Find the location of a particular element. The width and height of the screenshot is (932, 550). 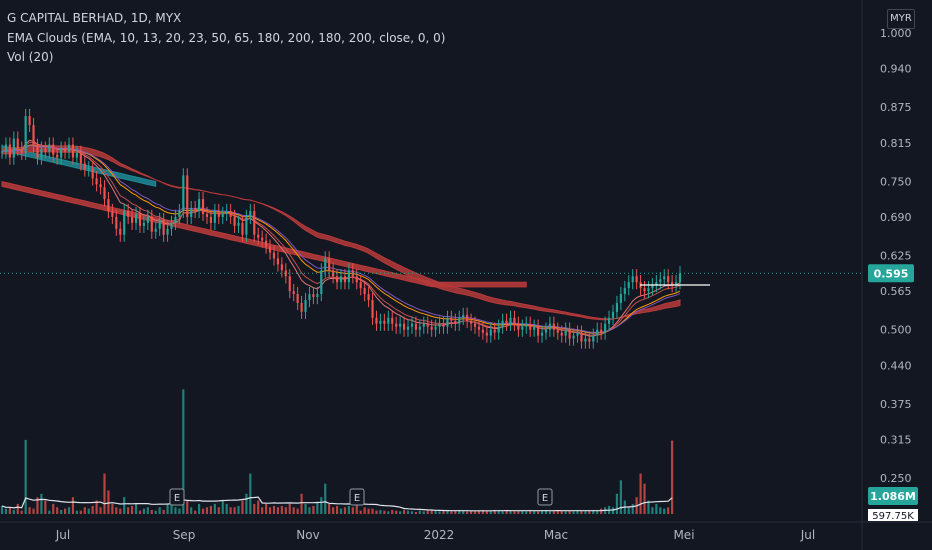

legend-volume: Vol (20) is located at coordinates (30, 57).